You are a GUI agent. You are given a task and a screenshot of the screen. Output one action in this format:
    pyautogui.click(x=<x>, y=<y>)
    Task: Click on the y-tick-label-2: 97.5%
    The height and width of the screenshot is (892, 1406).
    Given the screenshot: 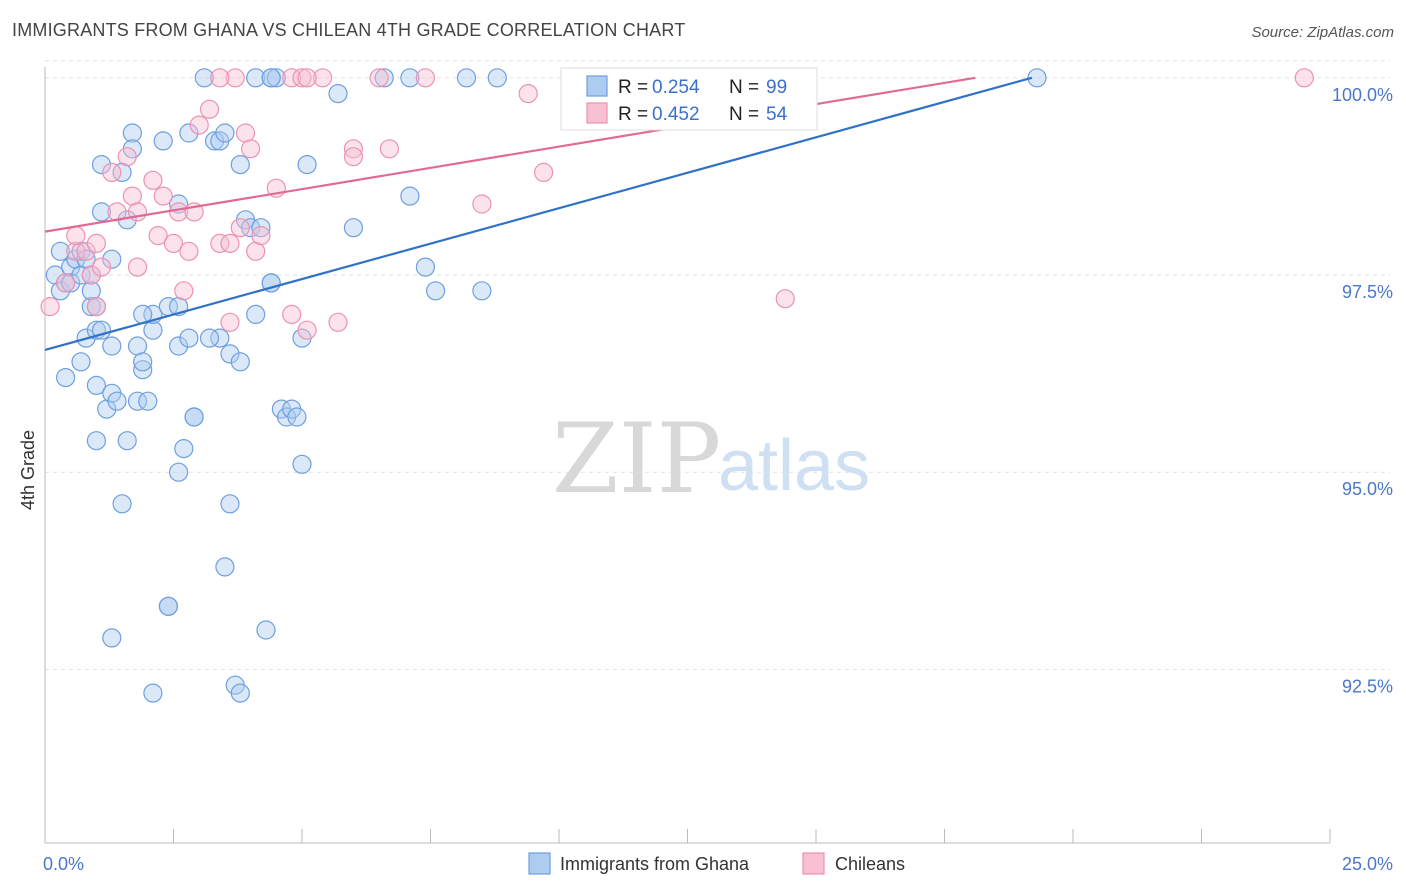 What is the action you would take?
    pyautogui.click(x=1367, y=292)
    